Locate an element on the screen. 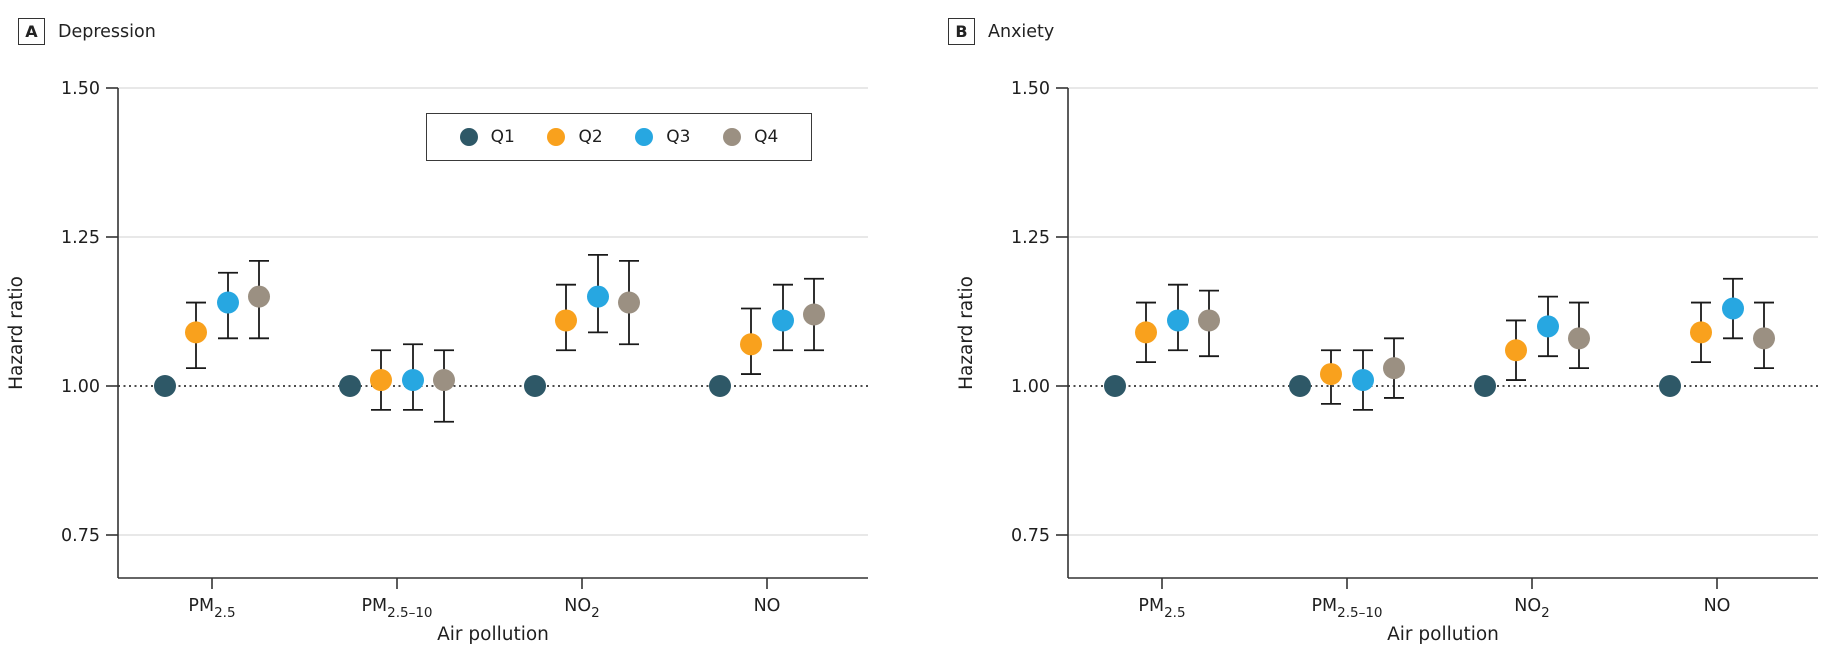 This screenshot has height=671, width=1836. legend-label-q2: Q2 is located at coordinates (590, 137).